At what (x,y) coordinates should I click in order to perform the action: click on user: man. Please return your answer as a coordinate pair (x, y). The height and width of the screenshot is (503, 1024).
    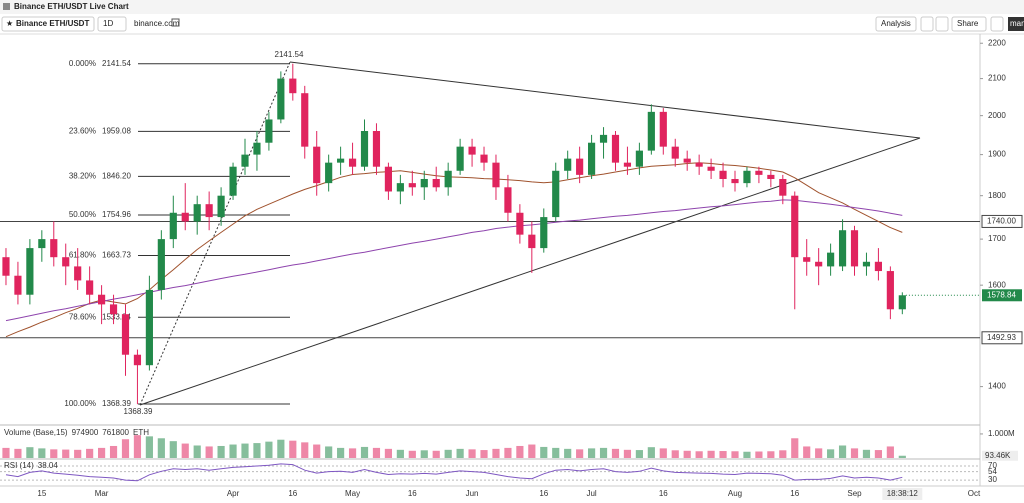
    Looking at the image, I should click on (1017, 23).